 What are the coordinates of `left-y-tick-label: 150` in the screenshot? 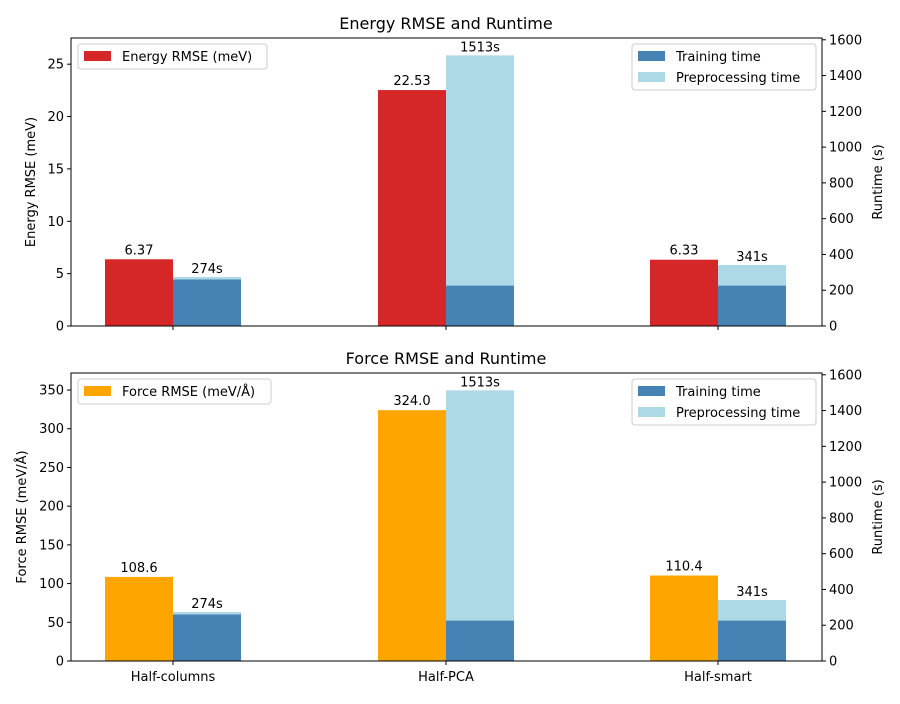 It's located at (51, 545).